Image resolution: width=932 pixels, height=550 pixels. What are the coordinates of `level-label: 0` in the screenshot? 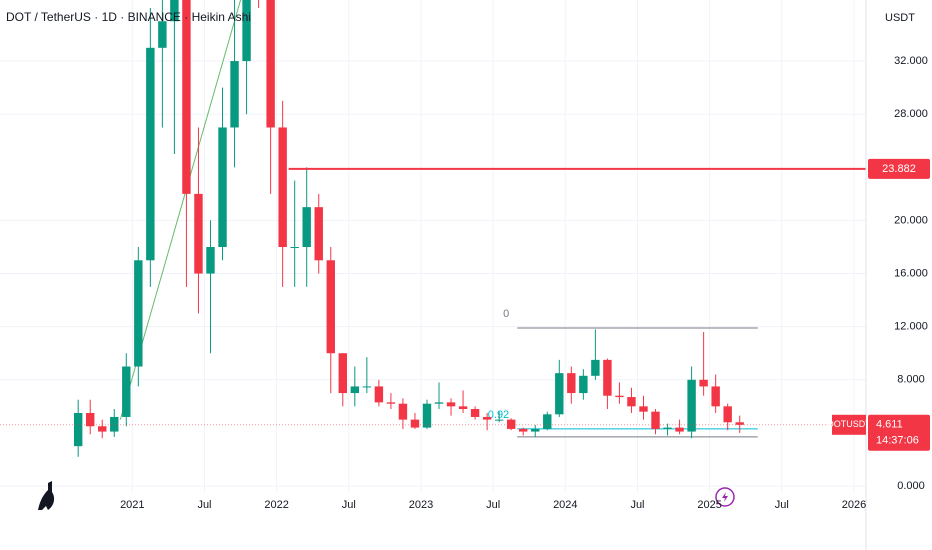 It's located at (506, 314).